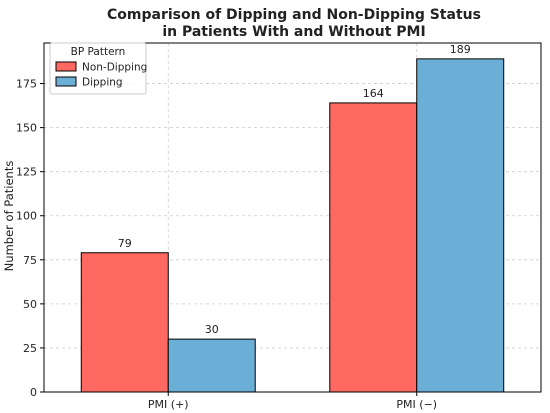 Image resolution: width=550 pixels, height=413 pixels. I want to click on y-tick-label: 0, so click(33, 392).